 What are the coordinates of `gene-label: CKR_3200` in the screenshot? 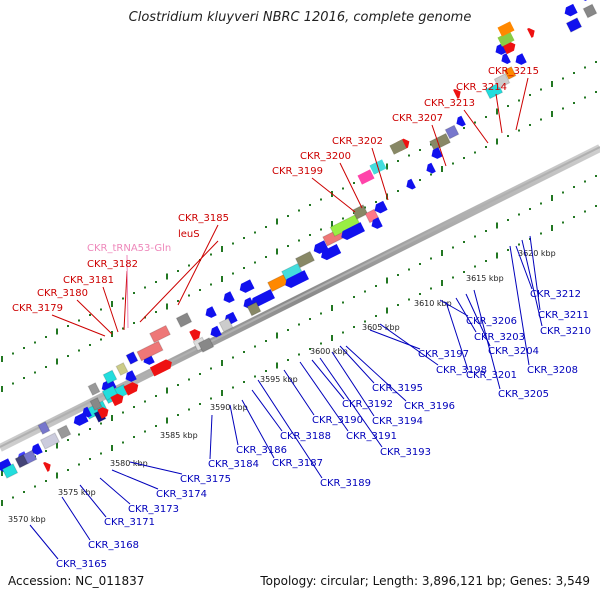 It's located at (325, 156).